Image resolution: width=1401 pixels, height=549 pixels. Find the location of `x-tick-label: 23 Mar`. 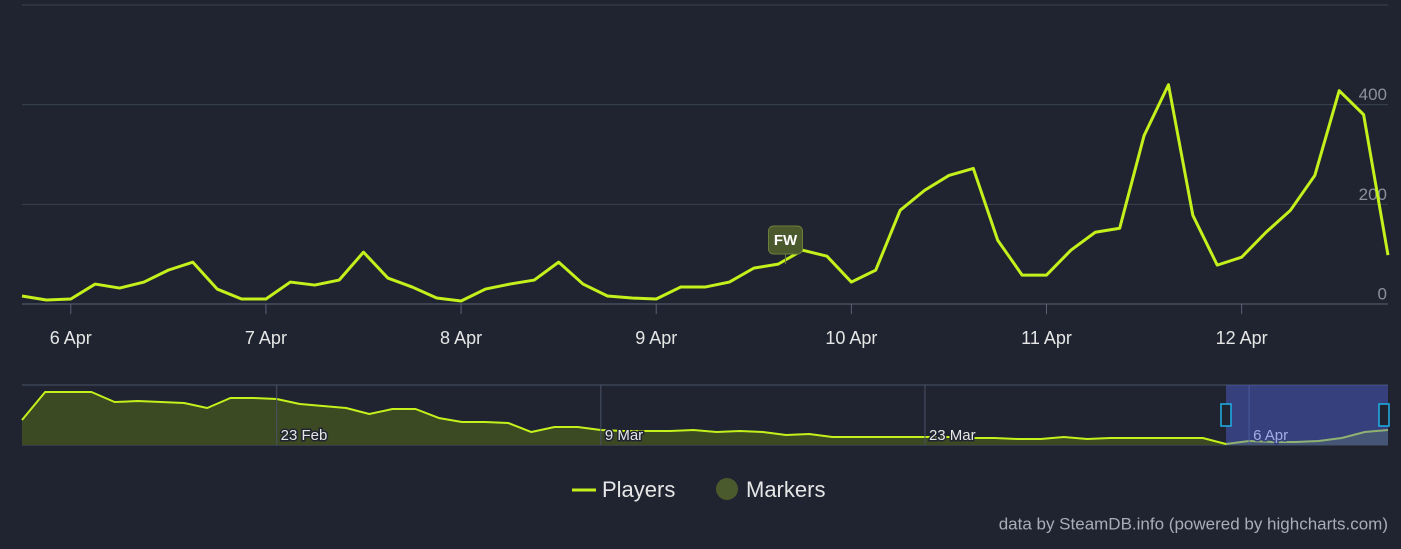

x-tick-label: 23 Mar is located at coordinates (952, 435).